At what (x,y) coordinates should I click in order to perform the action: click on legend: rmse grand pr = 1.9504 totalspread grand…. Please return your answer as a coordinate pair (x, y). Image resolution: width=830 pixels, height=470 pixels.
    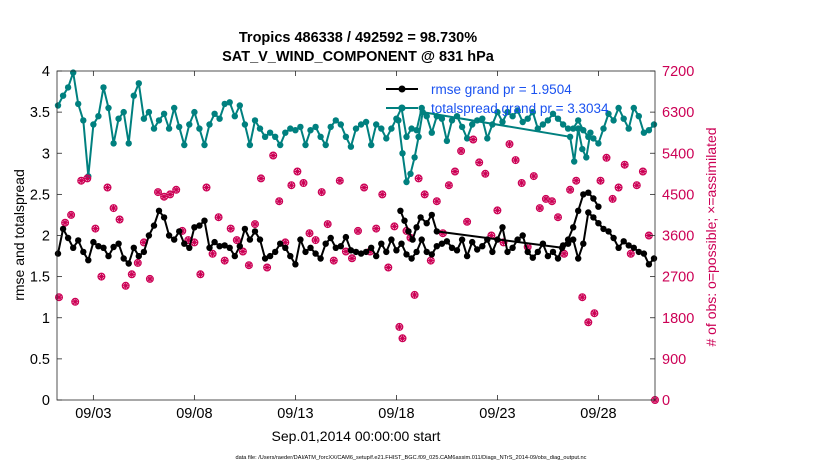
    Looking at the image, I should click on (497, 99).